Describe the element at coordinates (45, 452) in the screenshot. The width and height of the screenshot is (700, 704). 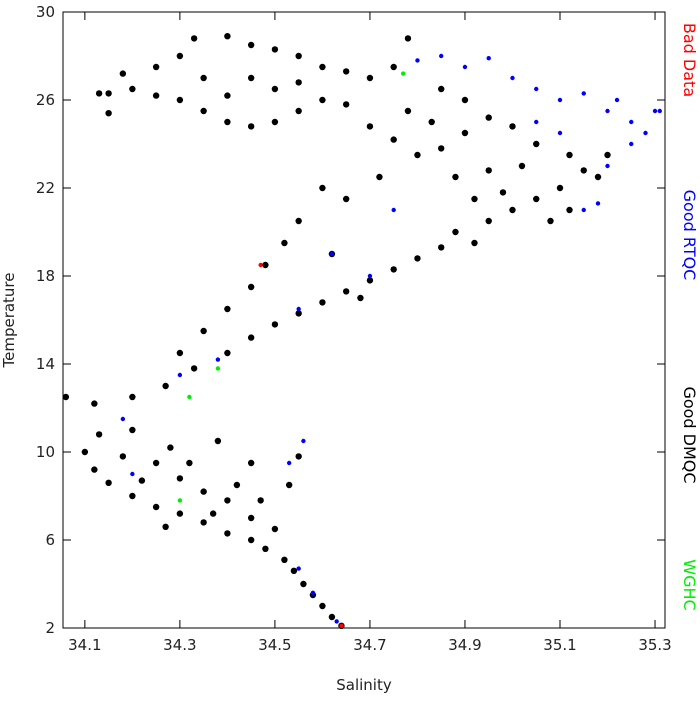
I see `y-tick-label: 10` at that location.